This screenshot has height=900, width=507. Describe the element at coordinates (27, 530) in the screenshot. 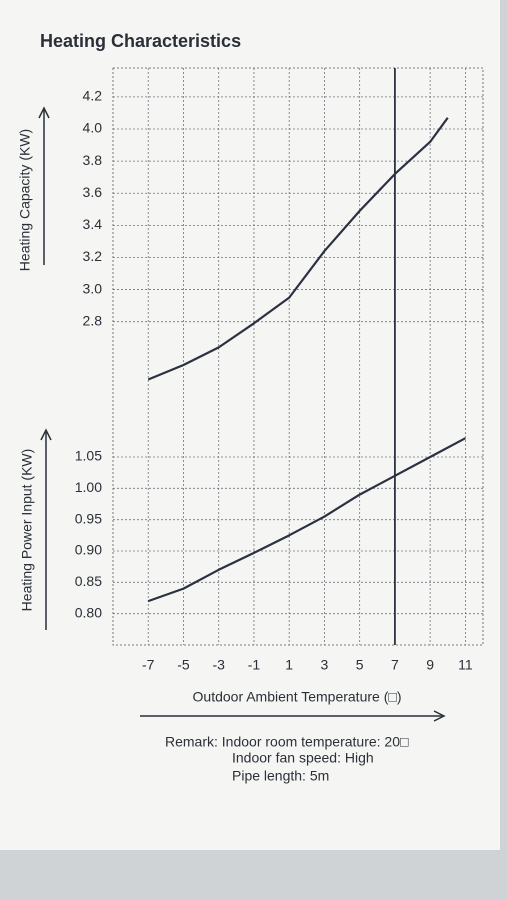

I see `y-axis-label: Heating Power Input (KW)` at that location.